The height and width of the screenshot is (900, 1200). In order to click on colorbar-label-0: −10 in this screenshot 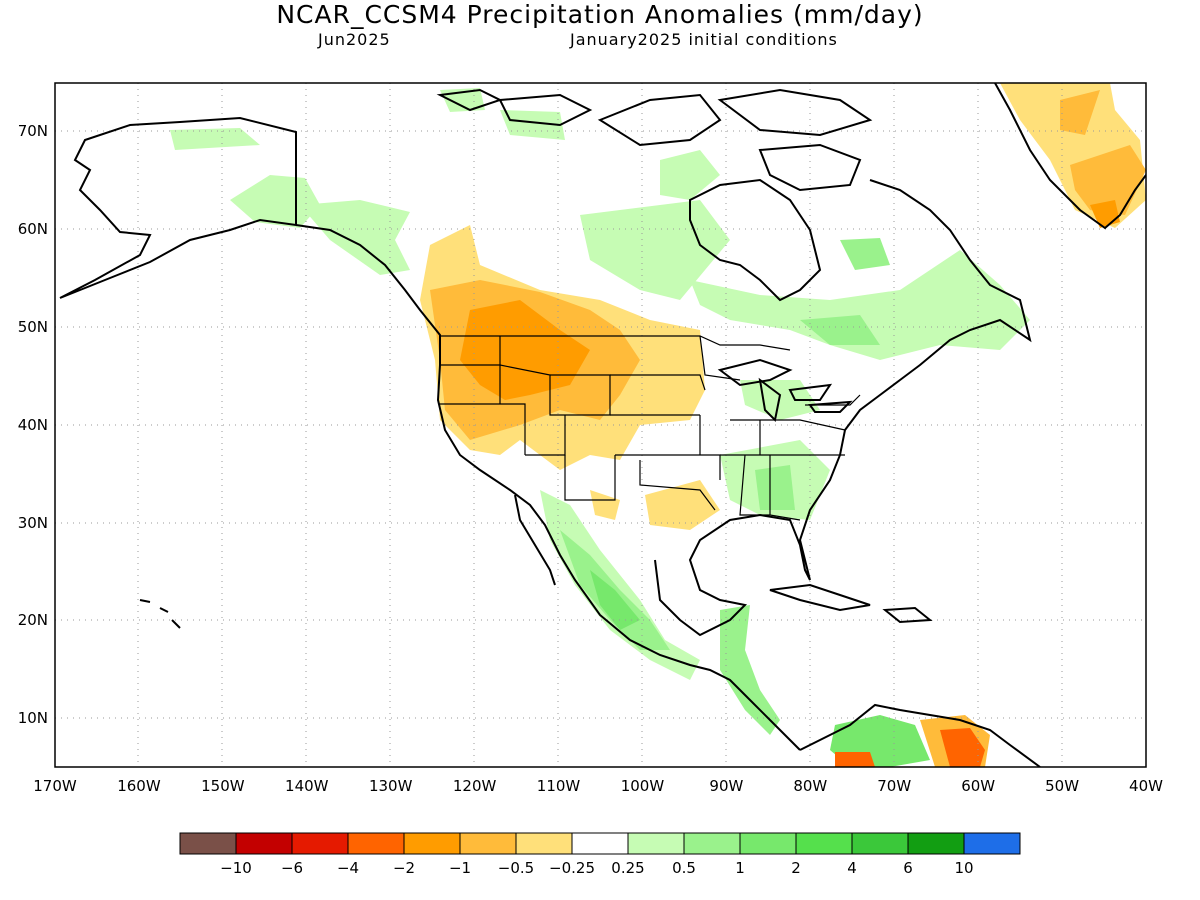, I will do `click(236, 868)`.